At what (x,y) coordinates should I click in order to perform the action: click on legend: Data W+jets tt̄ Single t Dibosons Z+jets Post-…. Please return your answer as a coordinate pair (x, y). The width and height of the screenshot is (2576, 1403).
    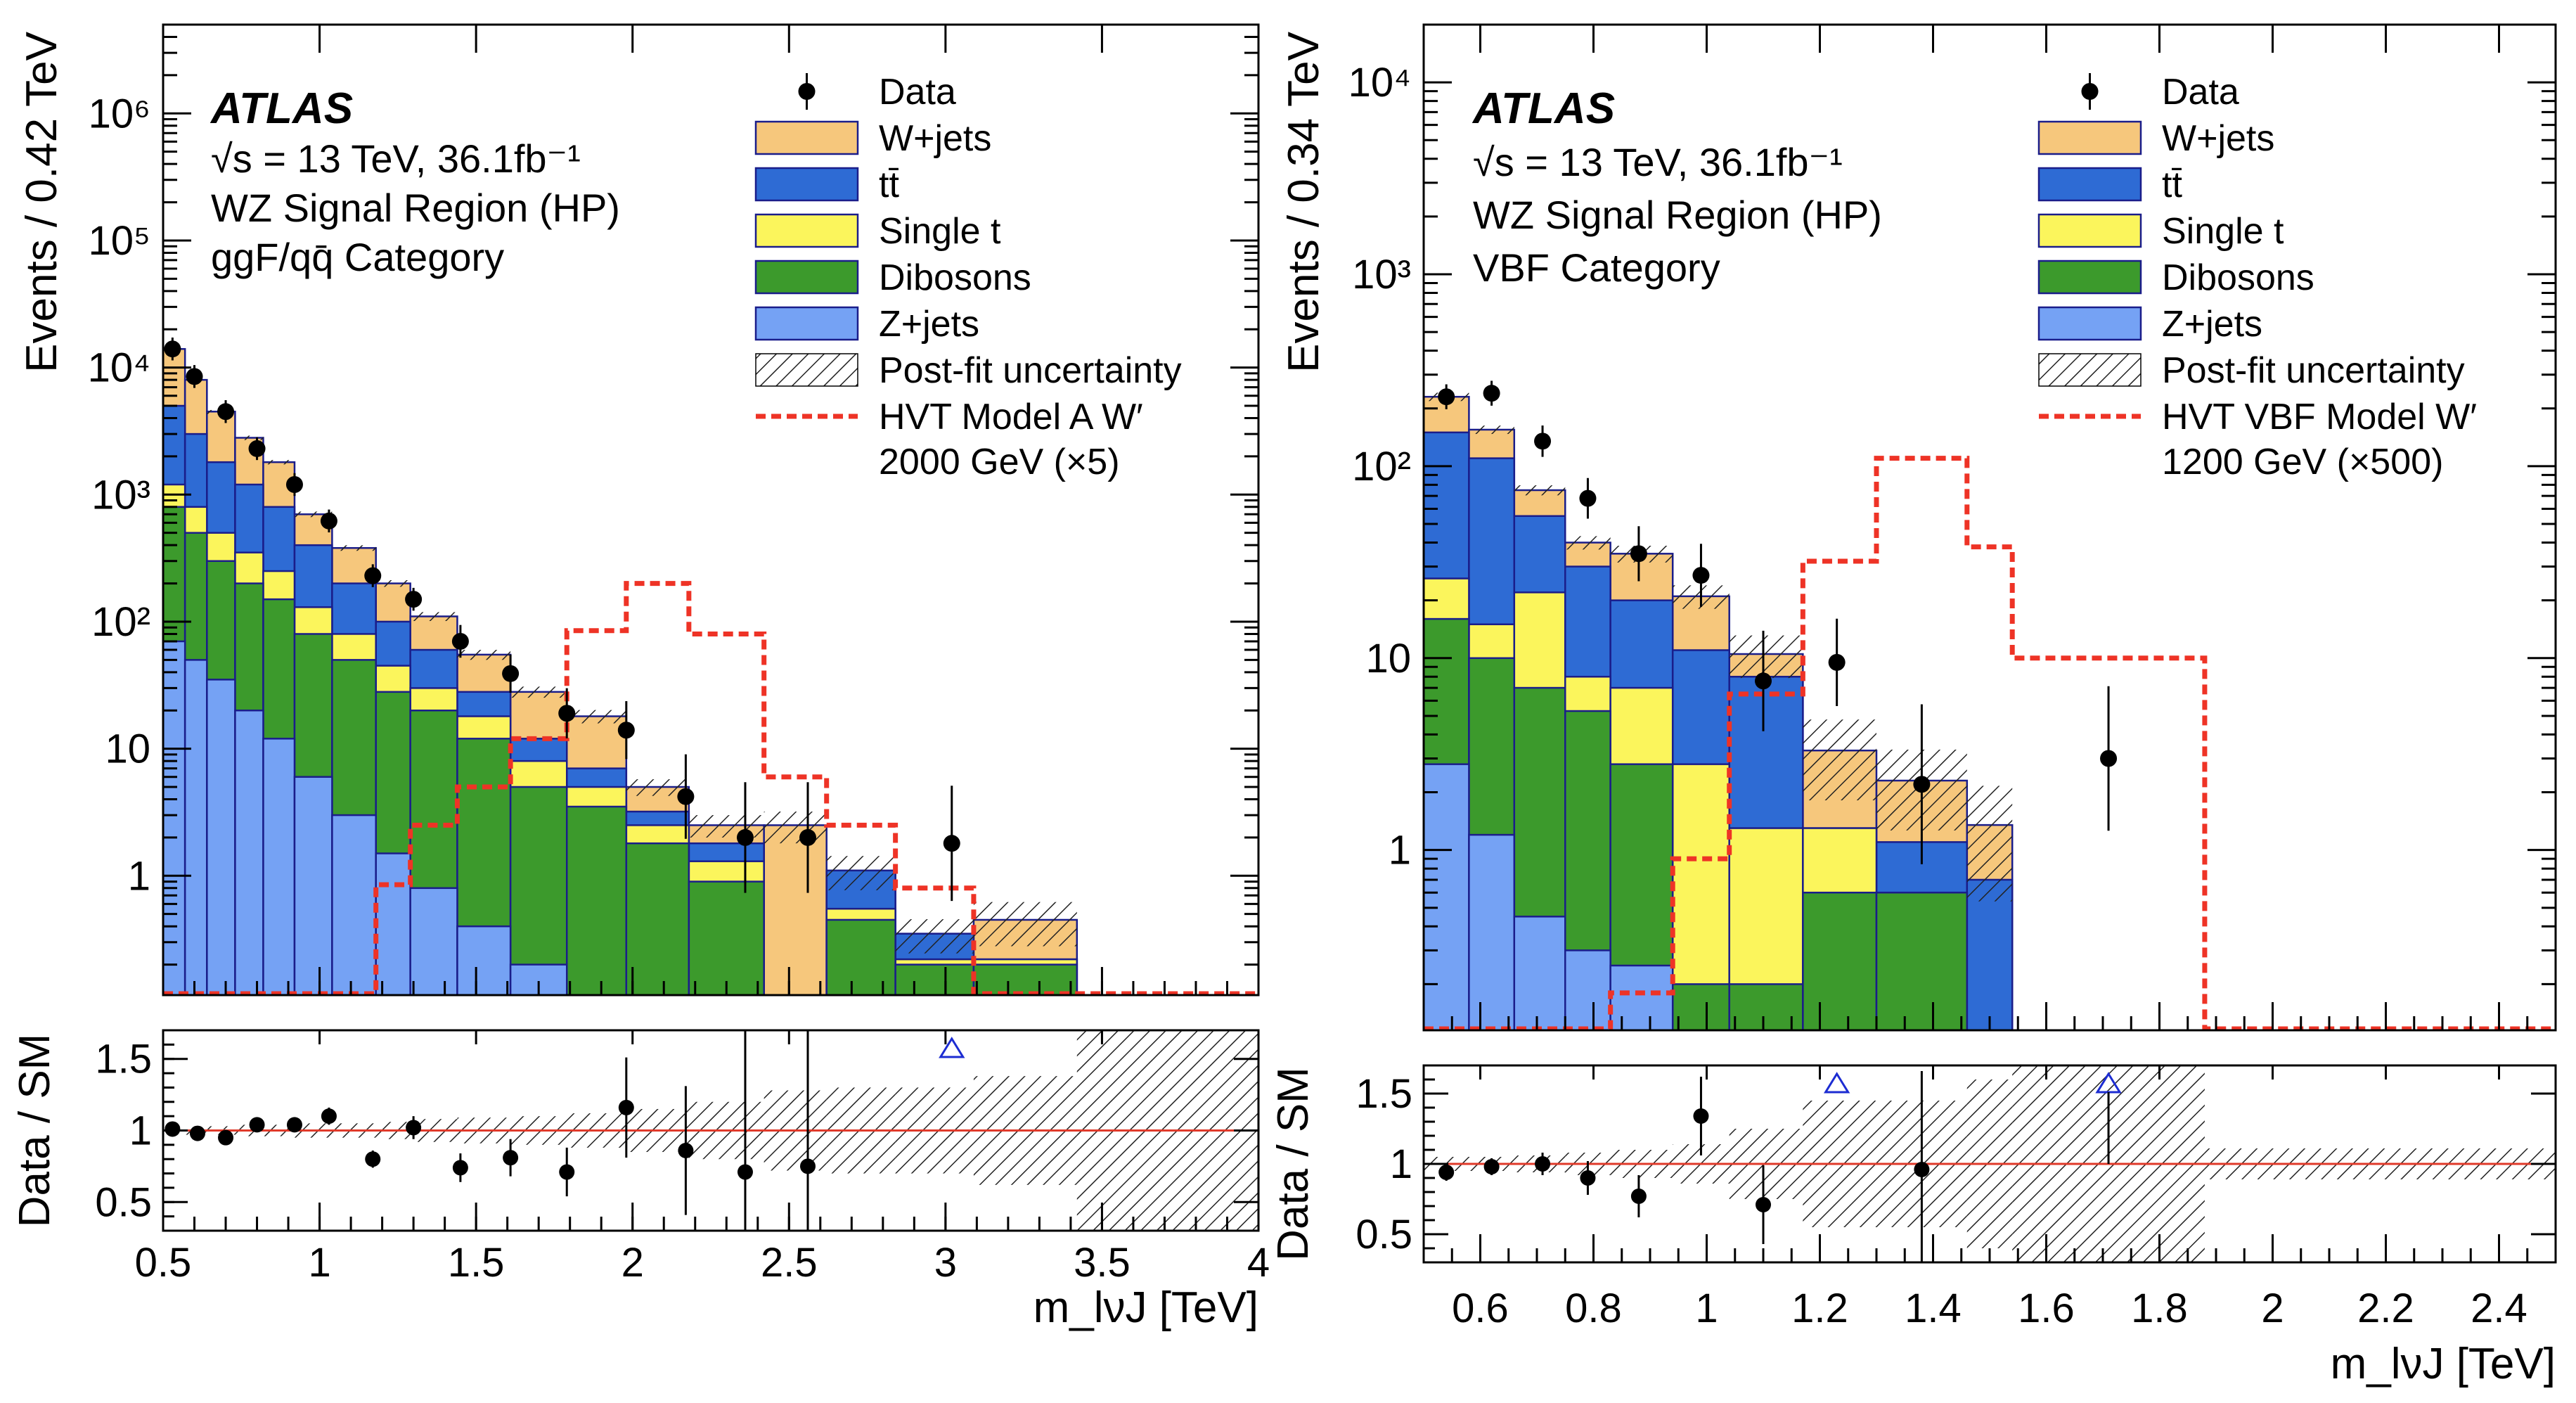
    Looking at the image, I should click on (2257, 277).